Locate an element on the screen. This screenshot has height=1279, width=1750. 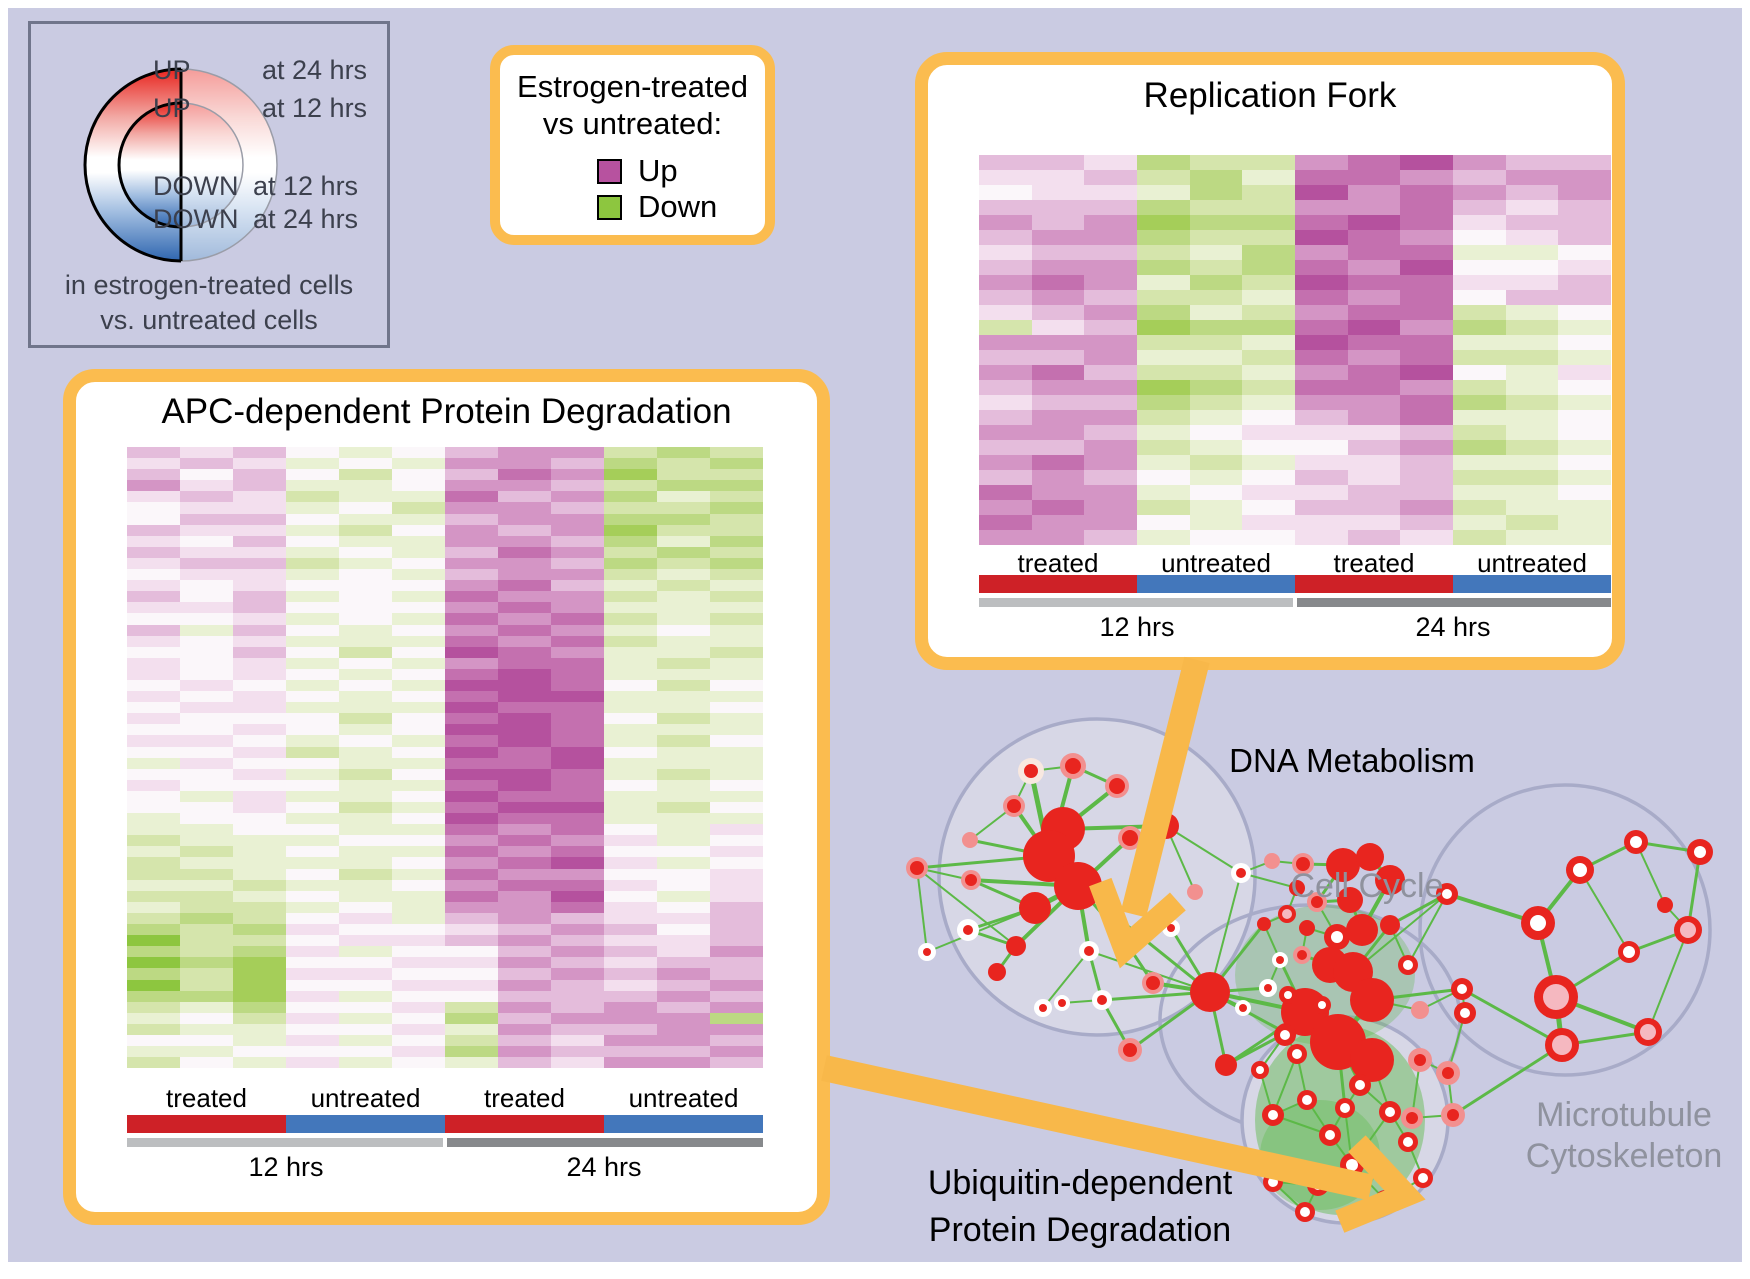
microtubule-label-1: Microtubule is located at coordinates (1624, 1114).